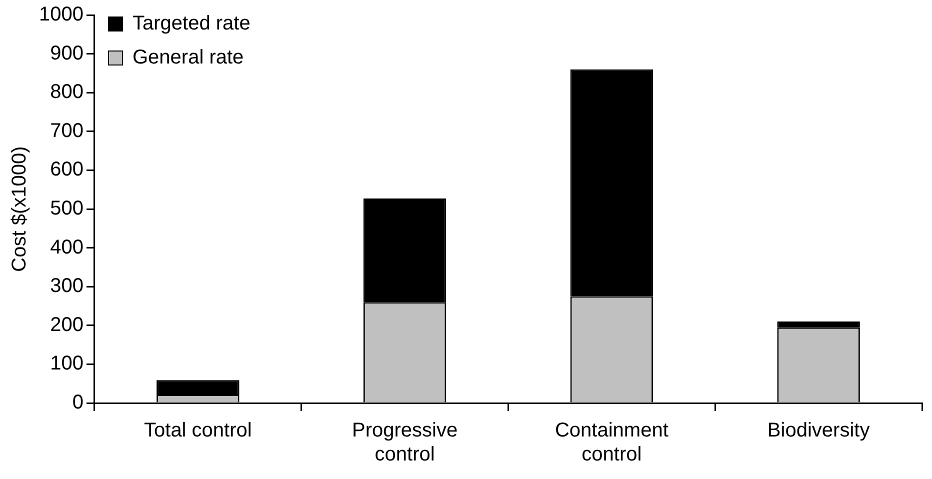 The width and height of the screenshot is (932, 479). What do you see at coordinates (188, 57) in the screenshot?
I see `legend-label: General rate` at bounding box center [188, 57].